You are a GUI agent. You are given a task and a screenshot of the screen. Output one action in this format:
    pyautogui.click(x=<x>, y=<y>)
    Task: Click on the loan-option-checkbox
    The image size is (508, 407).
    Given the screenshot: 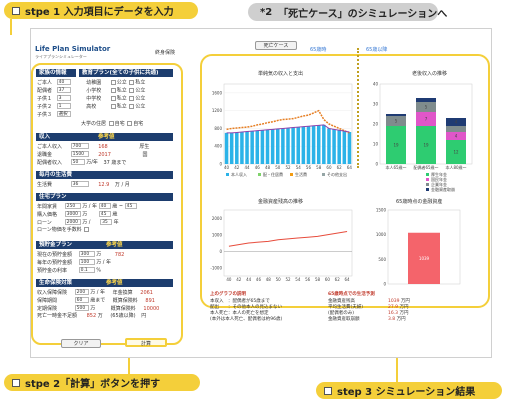 What is the action you would take?
    pyautogui.click(x=87, y=229)
    